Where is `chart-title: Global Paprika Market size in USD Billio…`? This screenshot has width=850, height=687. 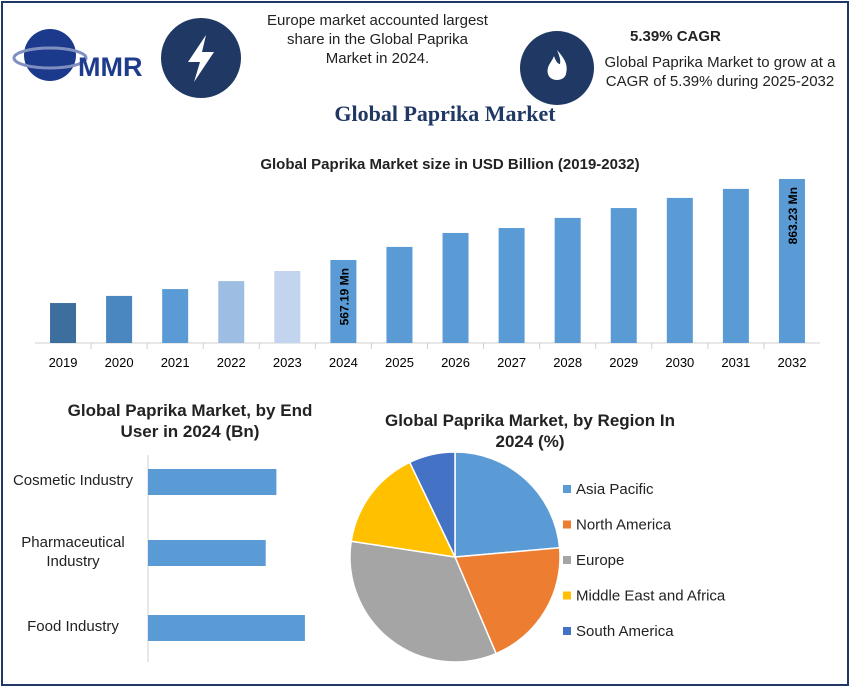 chart-title: Global Paprika Market size in USD Billio… is located at coordinates (450, 164).